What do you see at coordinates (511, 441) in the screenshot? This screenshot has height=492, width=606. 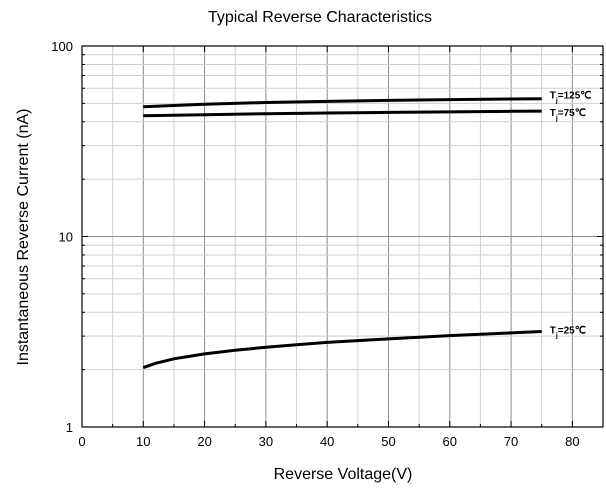 I see `x-tick-label: 70` at bounding box center [511, 441].